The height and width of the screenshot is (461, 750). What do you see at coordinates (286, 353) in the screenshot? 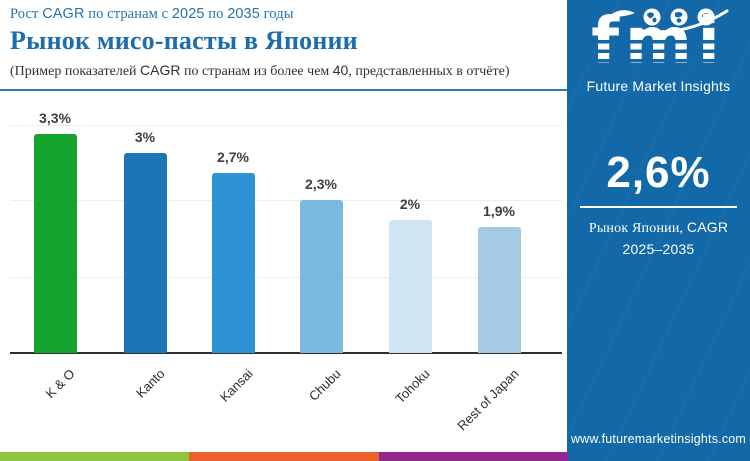
I see `x-axis` at bounding box center [286, 353].